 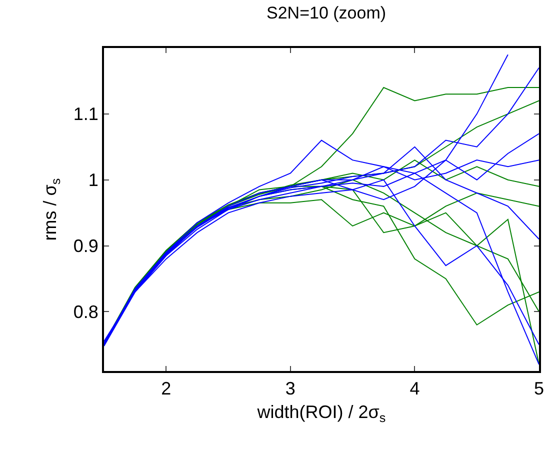 I want to click on y-tick-label: 0.9, so click(x=85, y=246).